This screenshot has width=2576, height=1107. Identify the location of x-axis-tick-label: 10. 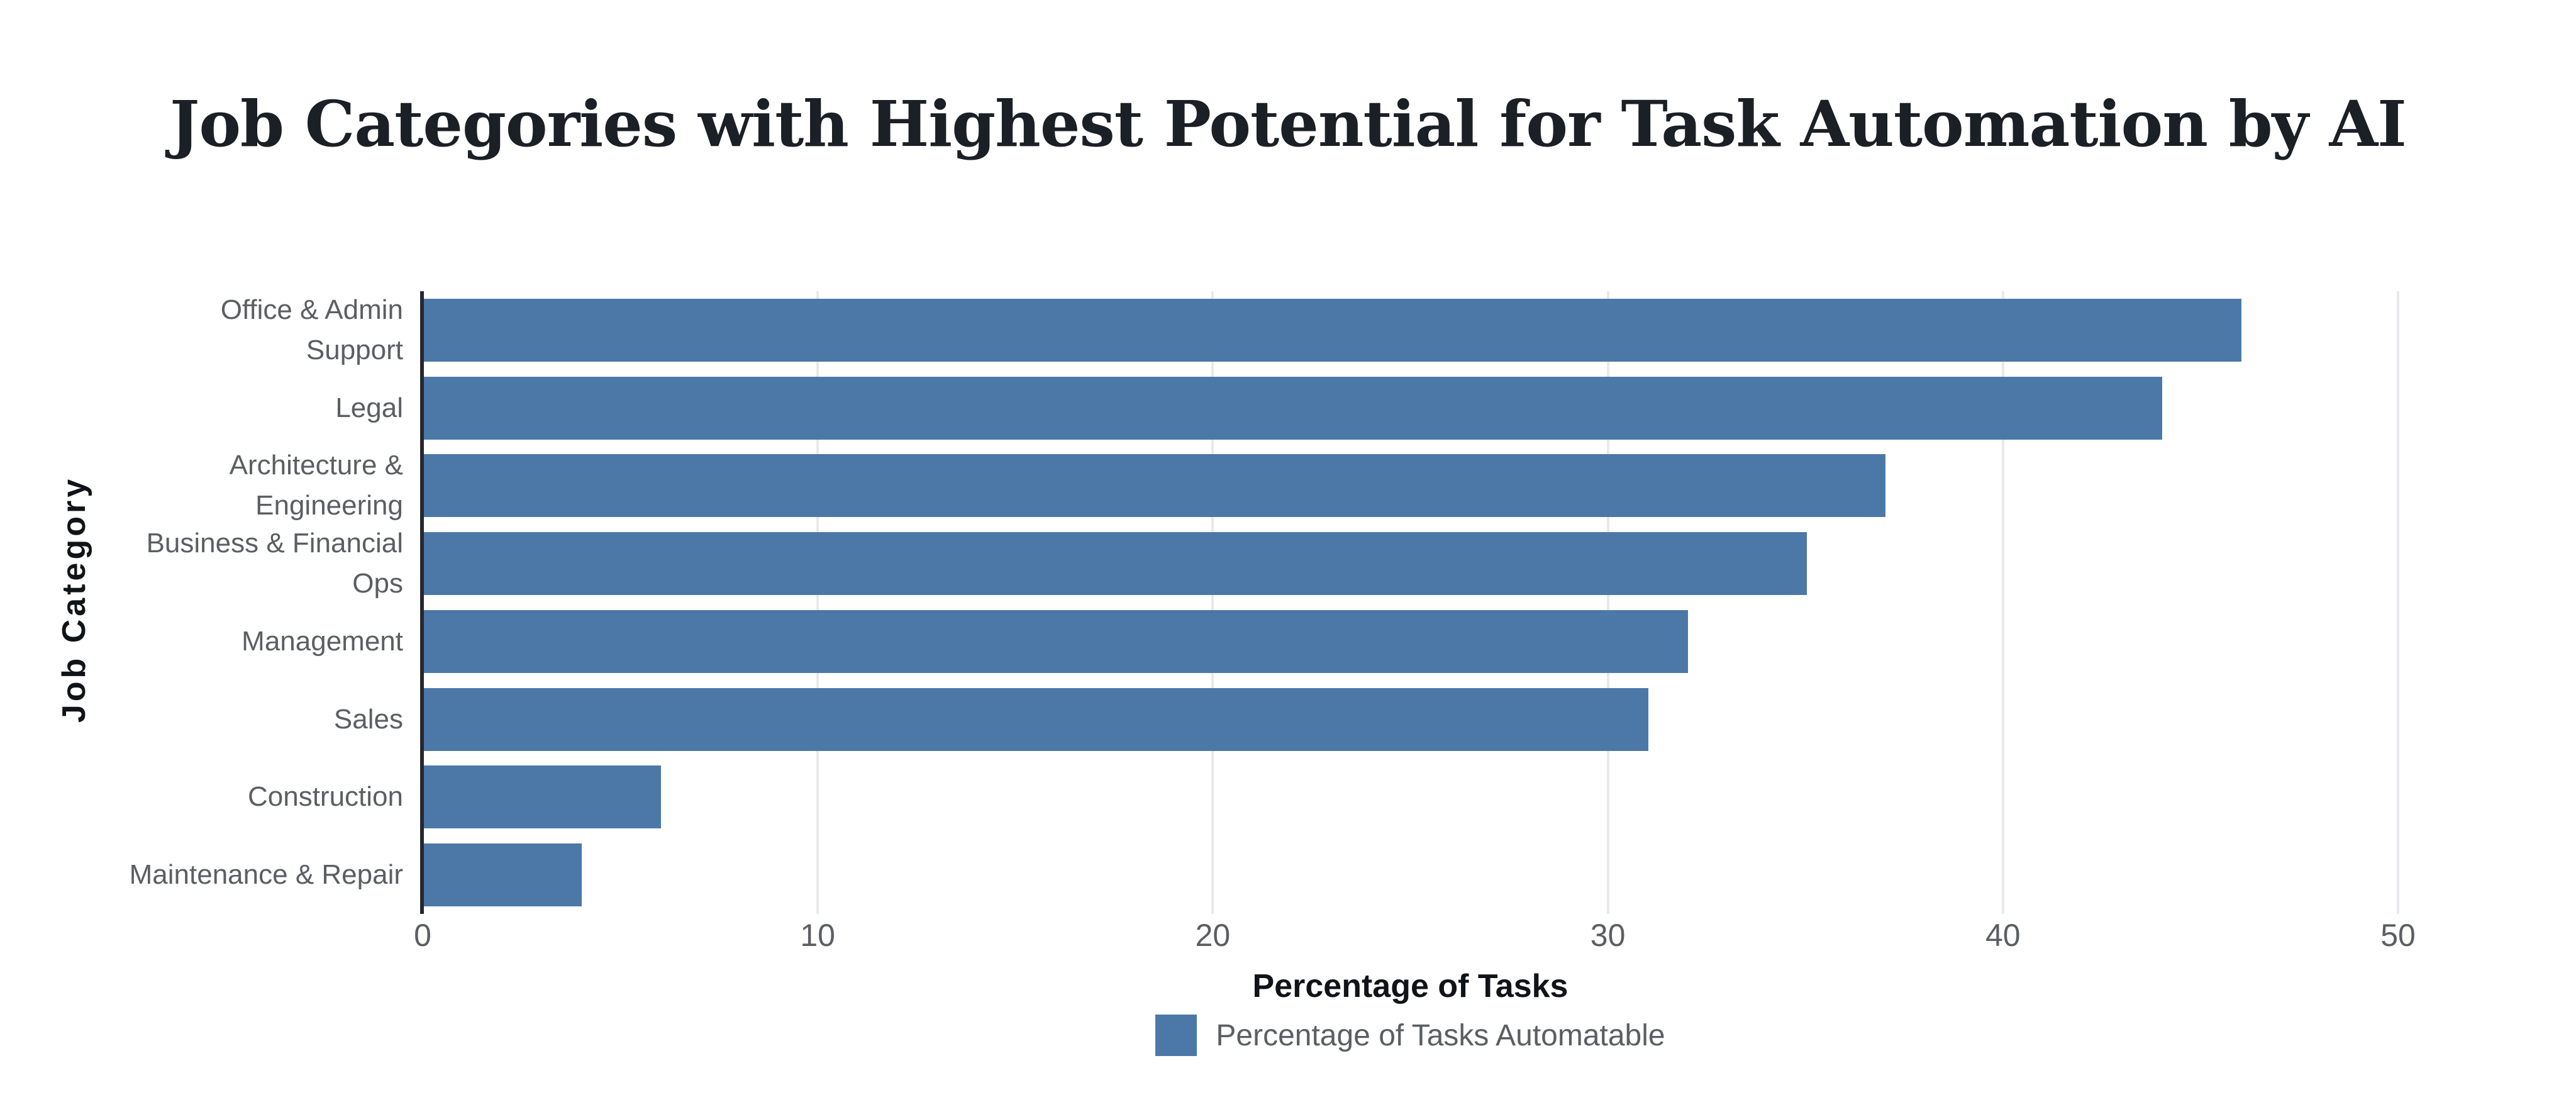
(817, 935).